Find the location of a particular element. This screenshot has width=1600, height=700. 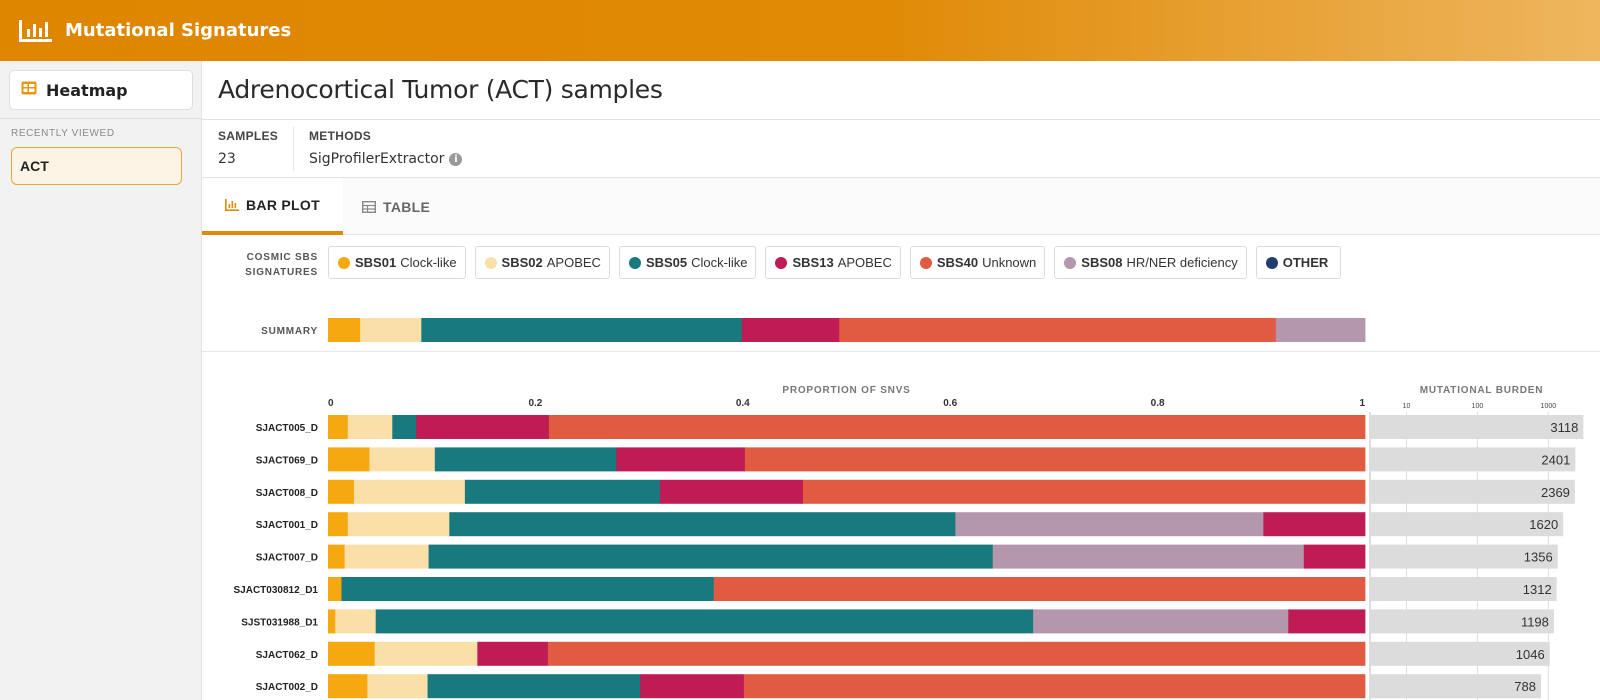

tab-bar-plot: BAR PLOT is located at coordinates (272, 206).